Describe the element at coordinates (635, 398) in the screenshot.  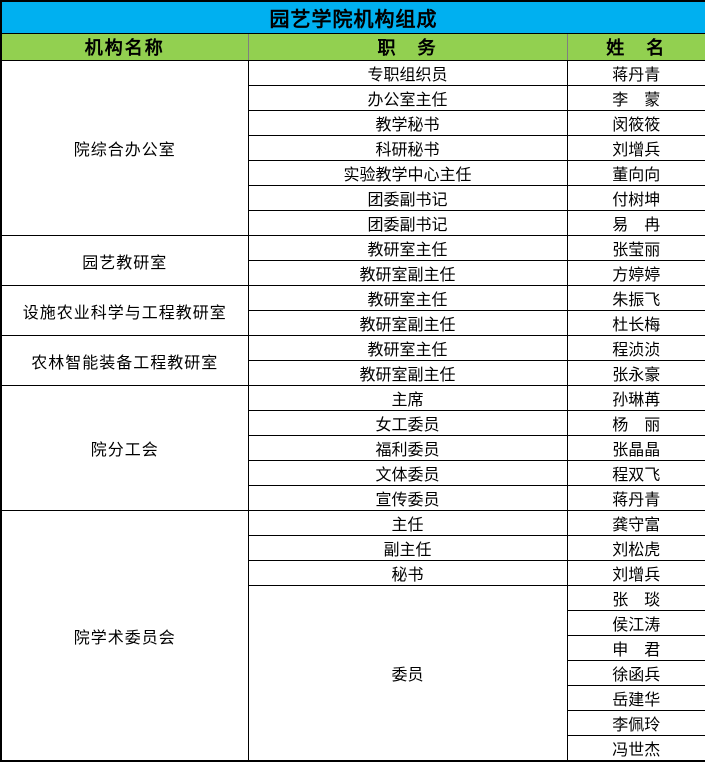
I see `name-cell: 孙琳苒` at that location.